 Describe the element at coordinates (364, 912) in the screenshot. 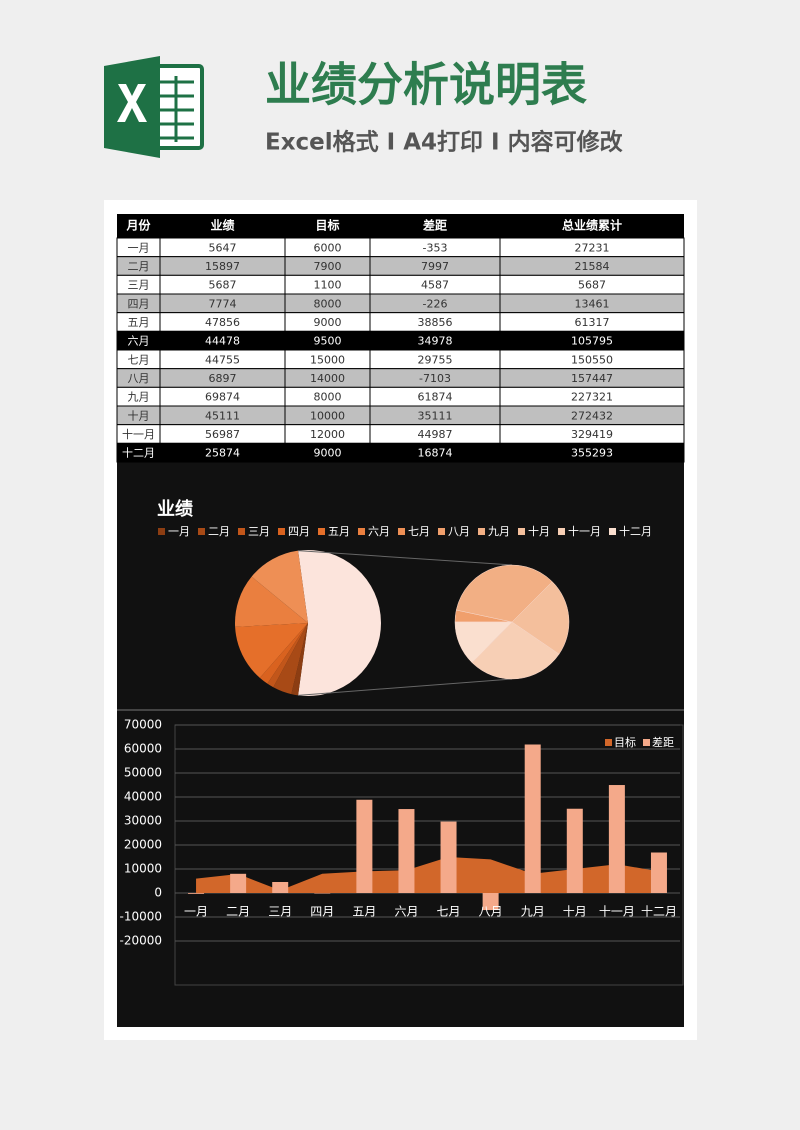

I see `x-tick-label: 五月` at that location.